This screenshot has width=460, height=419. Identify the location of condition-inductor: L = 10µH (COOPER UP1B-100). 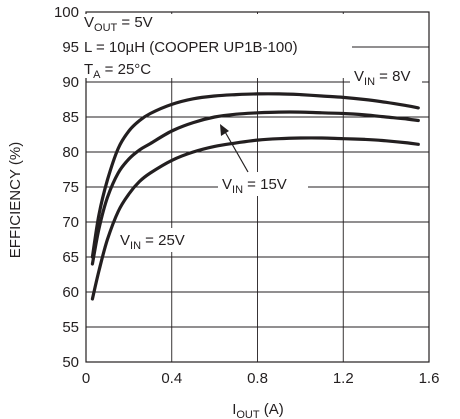
(191, 47).